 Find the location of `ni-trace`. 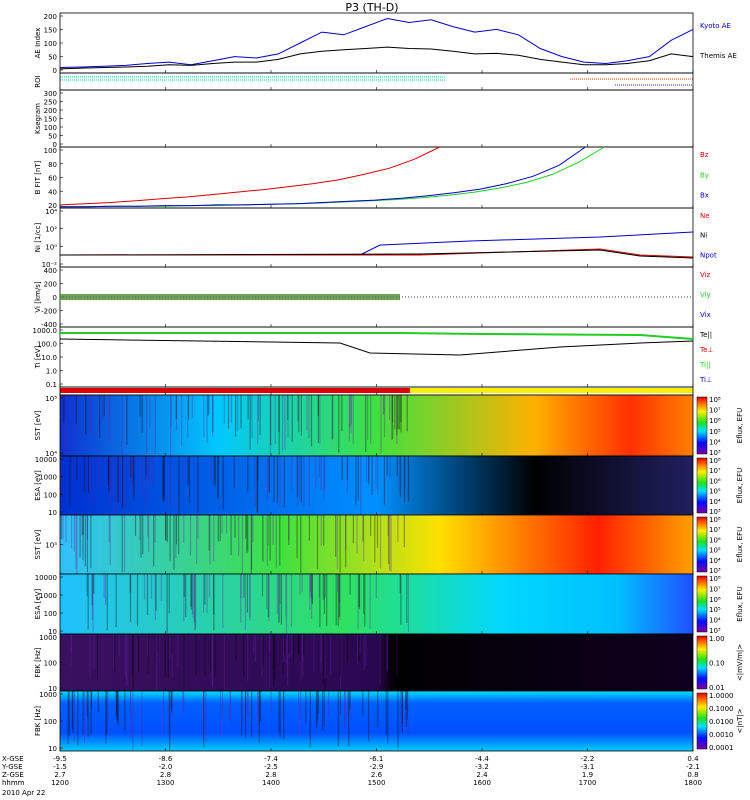

ni-trace is located at coordinates (376, 254).